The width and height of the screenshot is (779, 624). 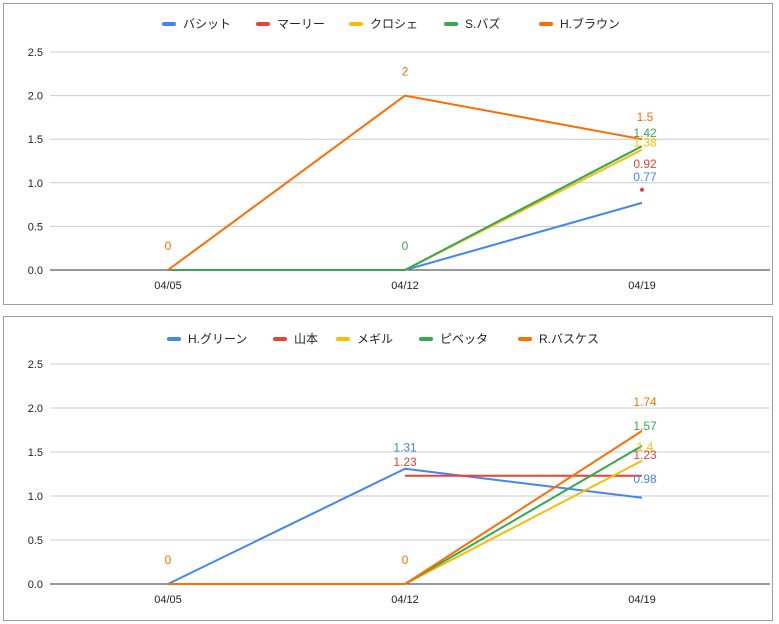 I want to click on data-label: 1.57, so click(x=645, y=426).